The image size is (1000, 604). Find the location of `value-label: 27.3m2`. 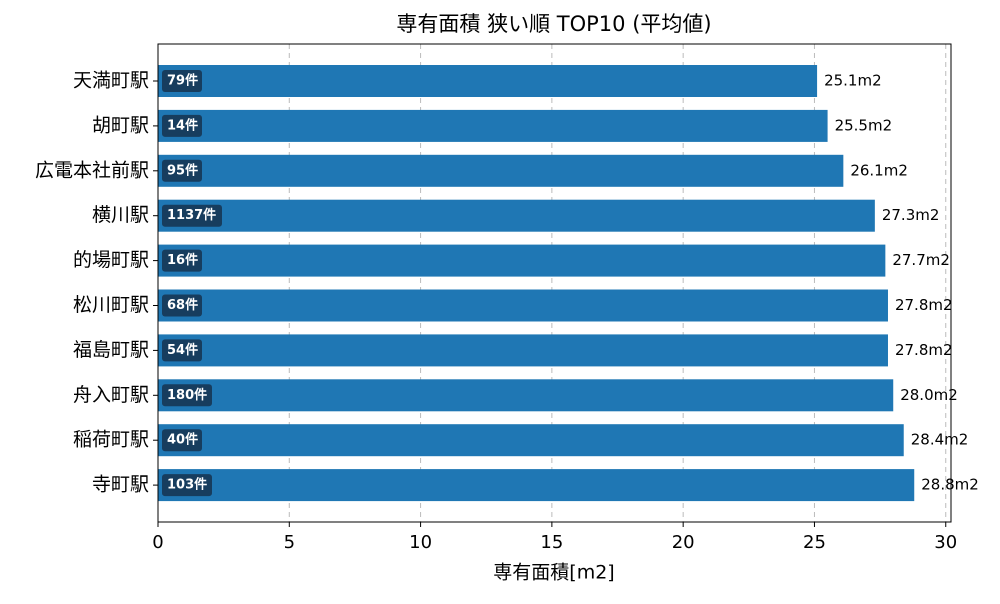

value-label: 27.3m2 is located at coordinates (911, 215).